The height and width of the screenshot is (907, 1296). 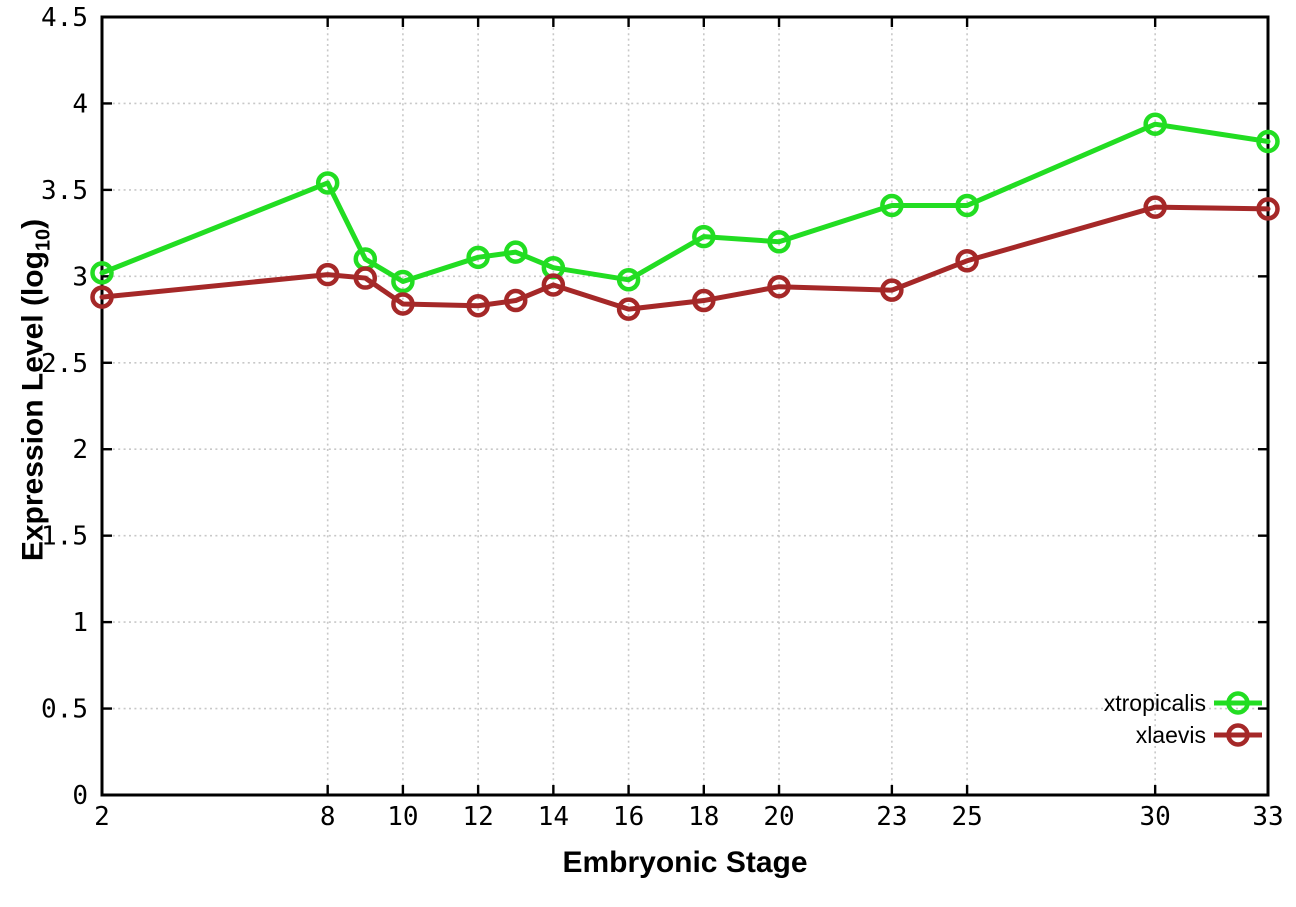 I want to click on y-tick-label: 2.5, so click(x=64, y=364).